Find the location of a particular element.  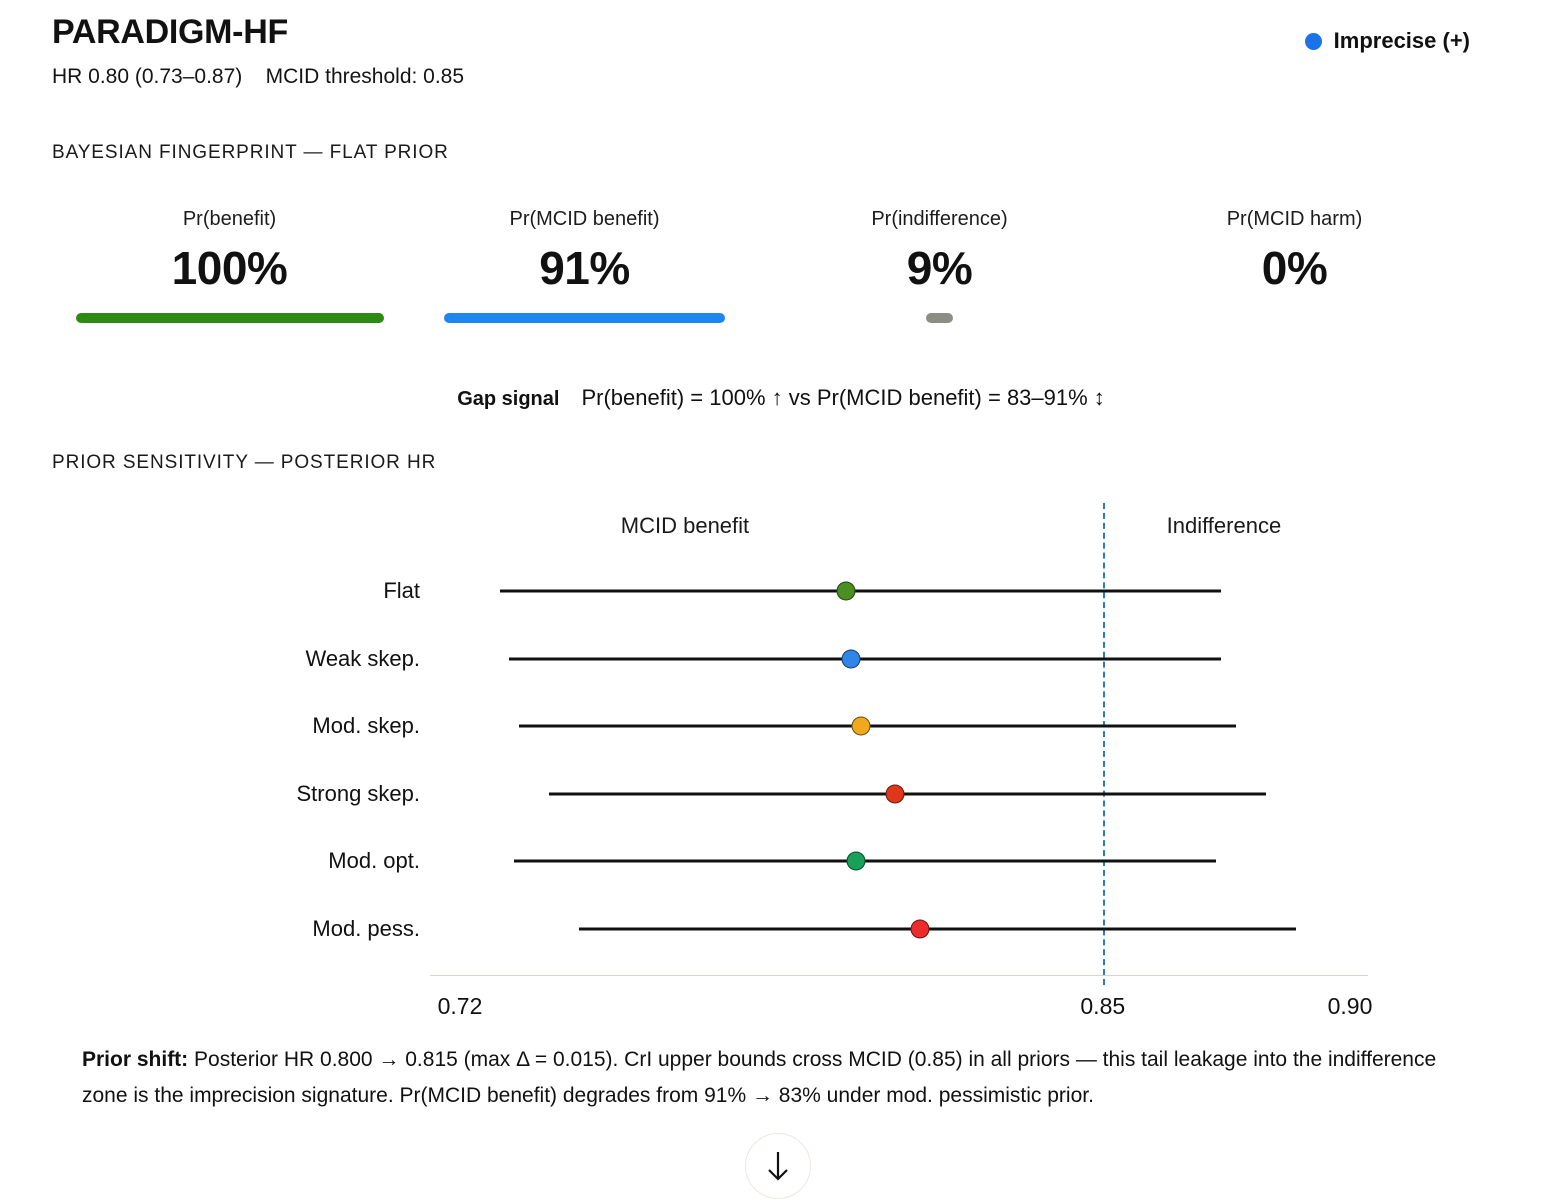

metric-label: Pr(benefit) is located at coordinates (229, 219).